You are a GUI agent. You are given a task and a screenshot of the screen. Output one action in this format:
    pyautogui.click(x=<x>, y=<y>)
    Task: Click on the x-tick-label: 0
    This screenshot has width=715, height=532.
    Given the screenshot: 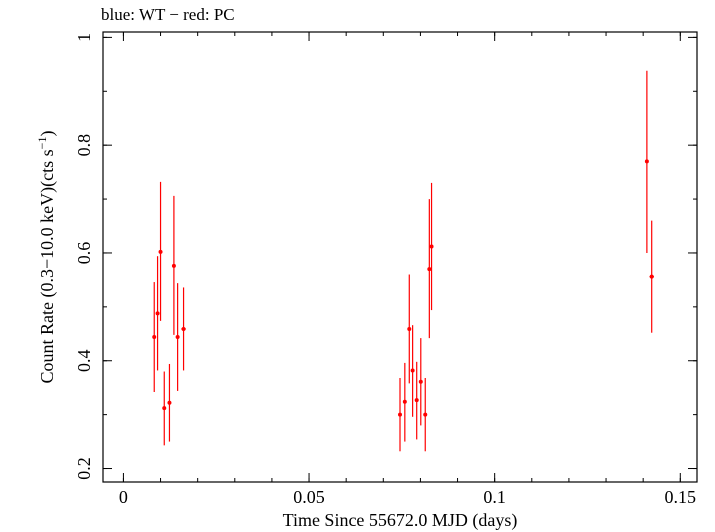 What is the action you would take?
    pyautogui.click(x=123, y=497)
    